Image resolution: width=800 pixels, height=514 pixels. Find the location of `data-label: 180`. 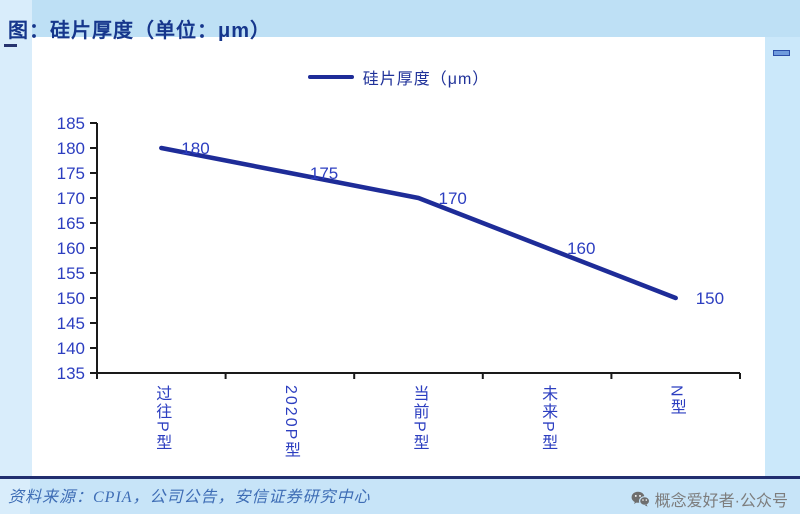

data-label: 180 is located at coordinates (195, 148).